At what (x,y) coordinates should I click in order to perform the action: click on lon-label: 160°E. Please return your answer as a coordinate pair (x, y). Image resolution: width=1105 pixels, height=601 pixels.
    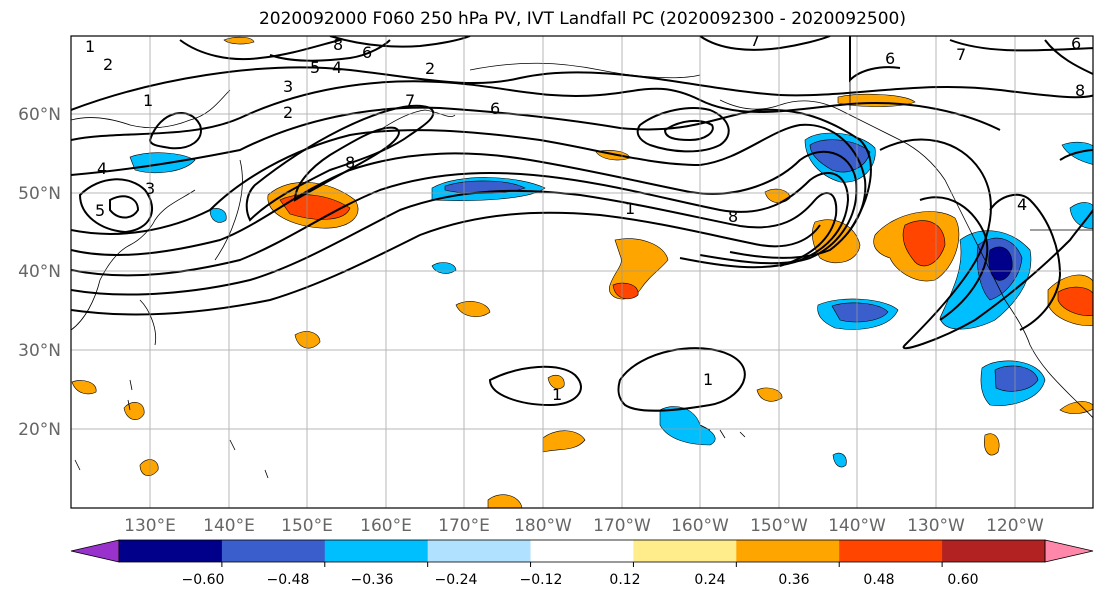
    Looking at the image, I should click on (386, 526).